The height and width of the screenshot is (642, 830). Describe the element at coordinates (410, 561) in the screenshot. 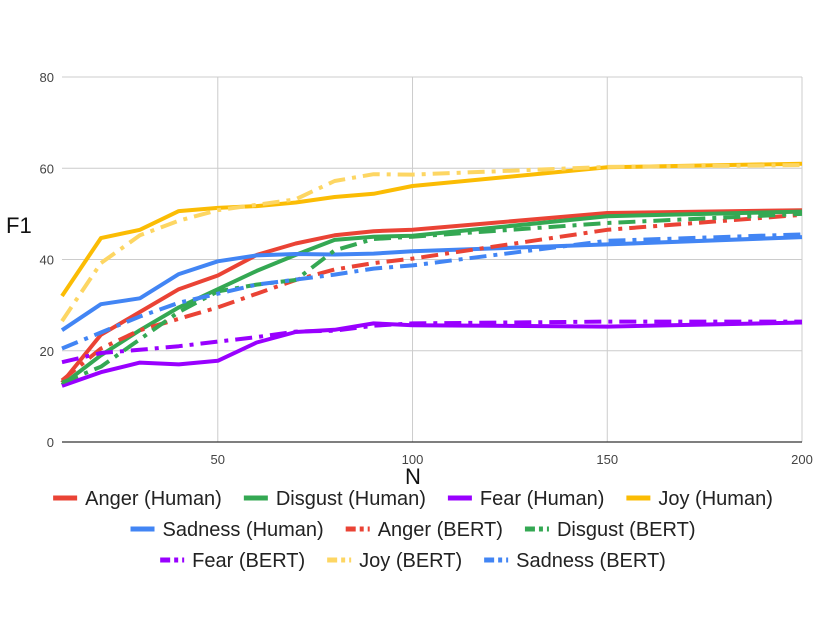

I see `legend-label: Joy (BERT)` at that location.